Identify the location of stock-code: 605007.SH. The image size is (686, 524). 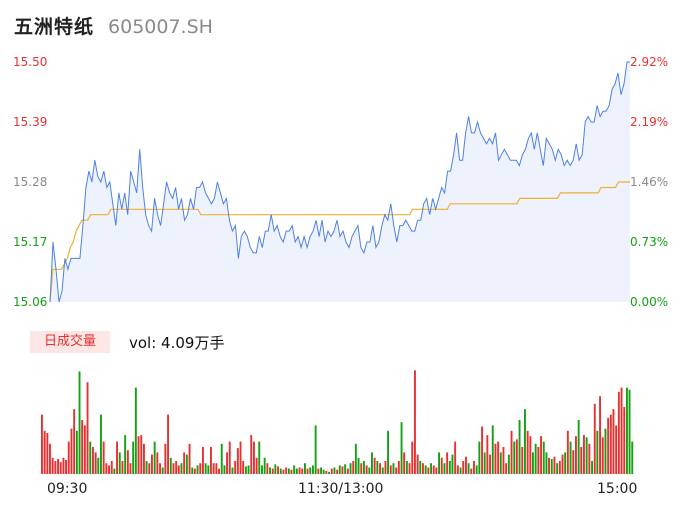
(160, 27).